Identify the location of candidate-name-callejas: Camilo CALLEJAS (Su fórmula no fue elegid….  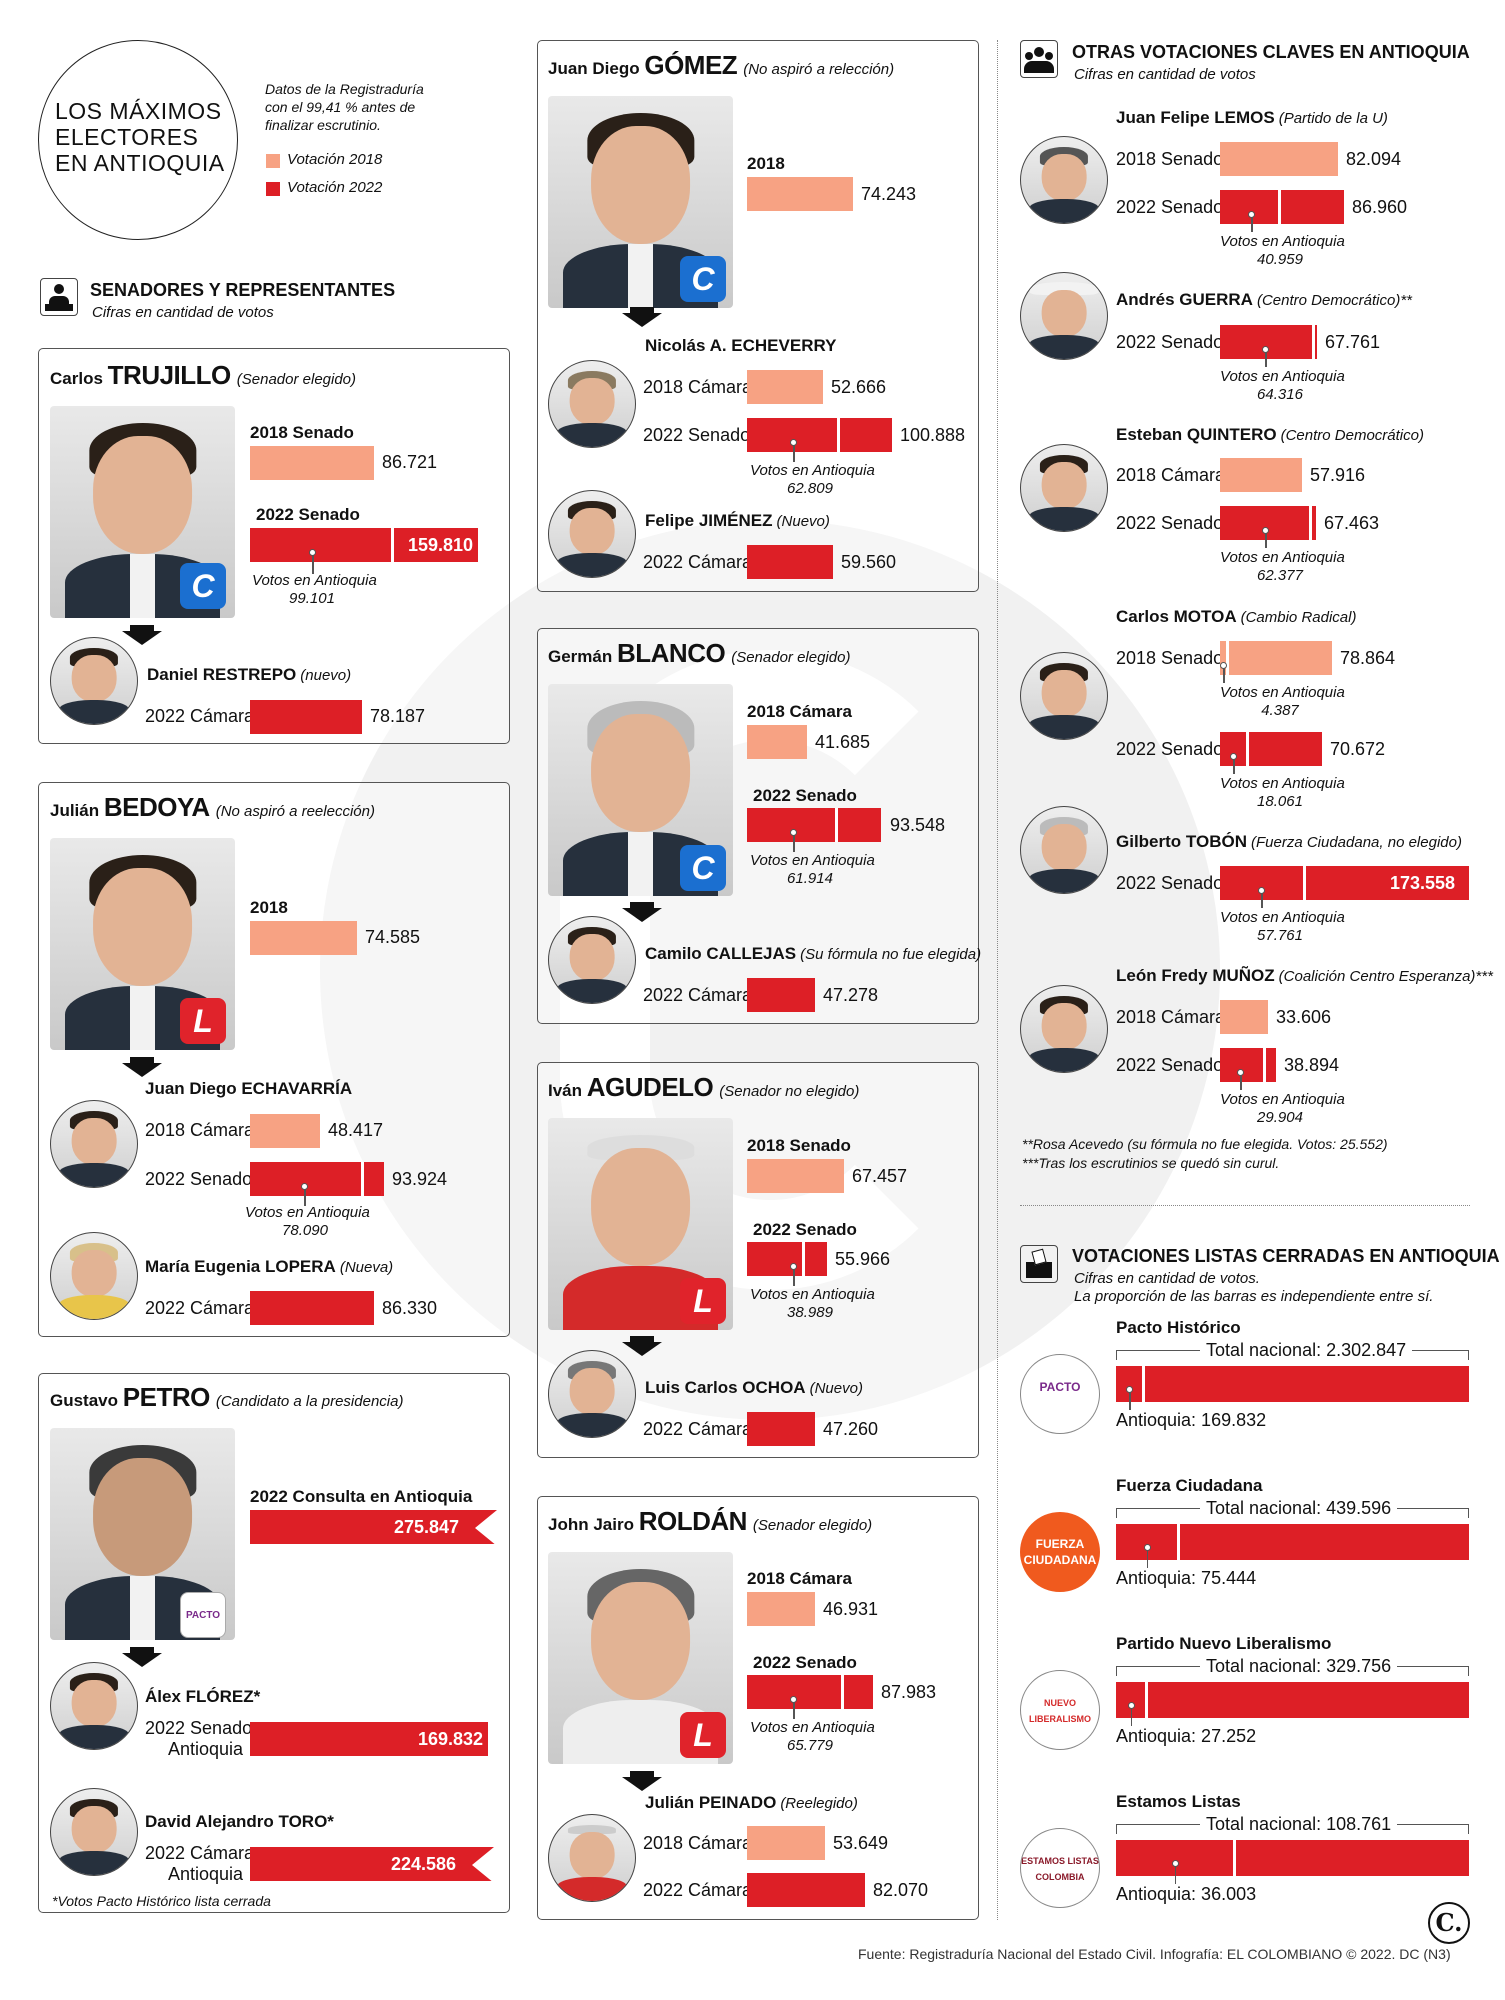
(813, 953).